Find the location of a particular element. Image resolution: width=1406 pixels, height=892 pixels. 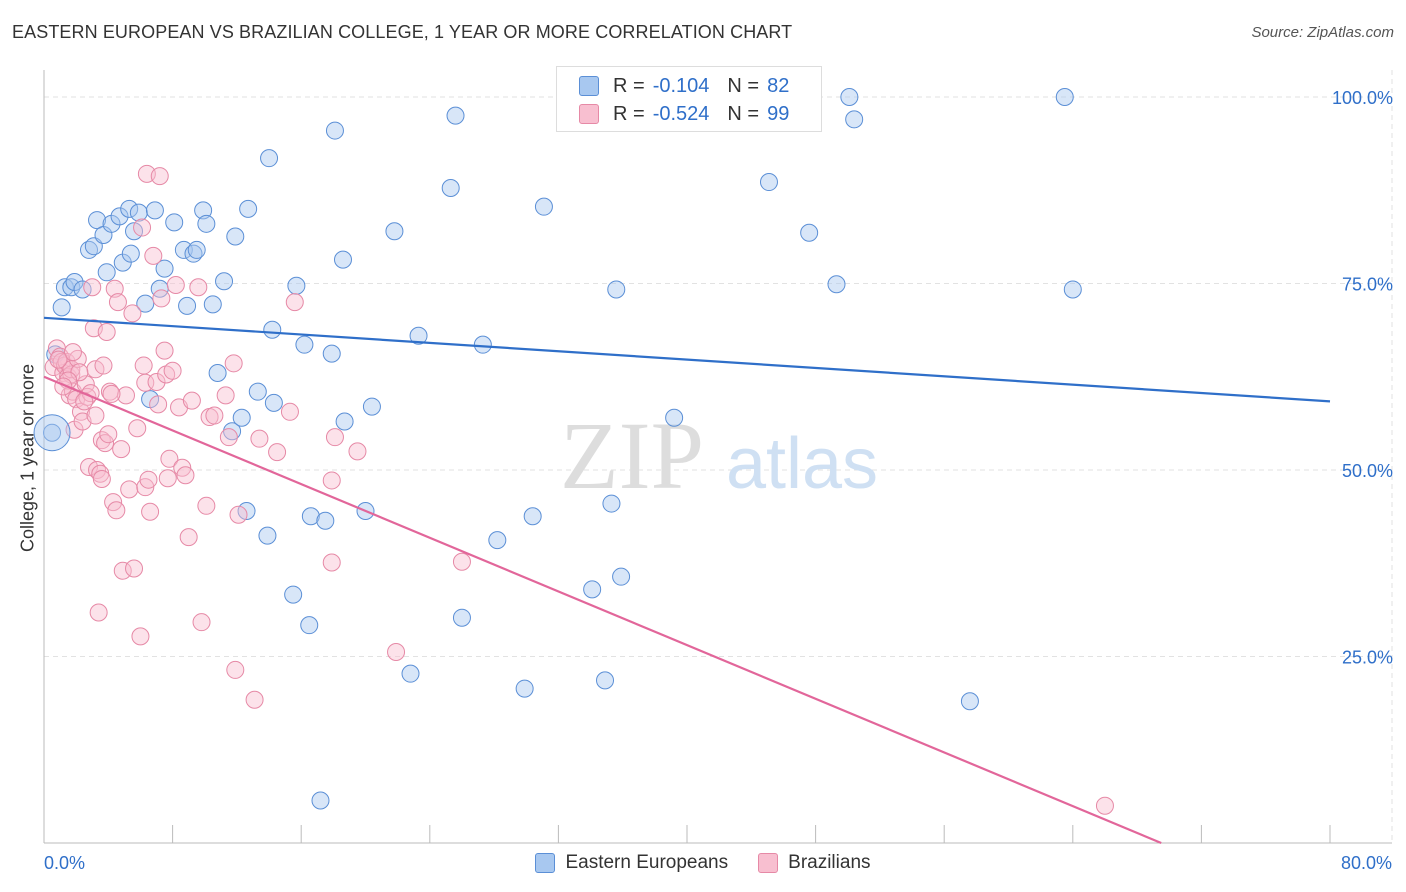

legend-item-eastern: Eastern Europeans is located at coordinates (631, 863).